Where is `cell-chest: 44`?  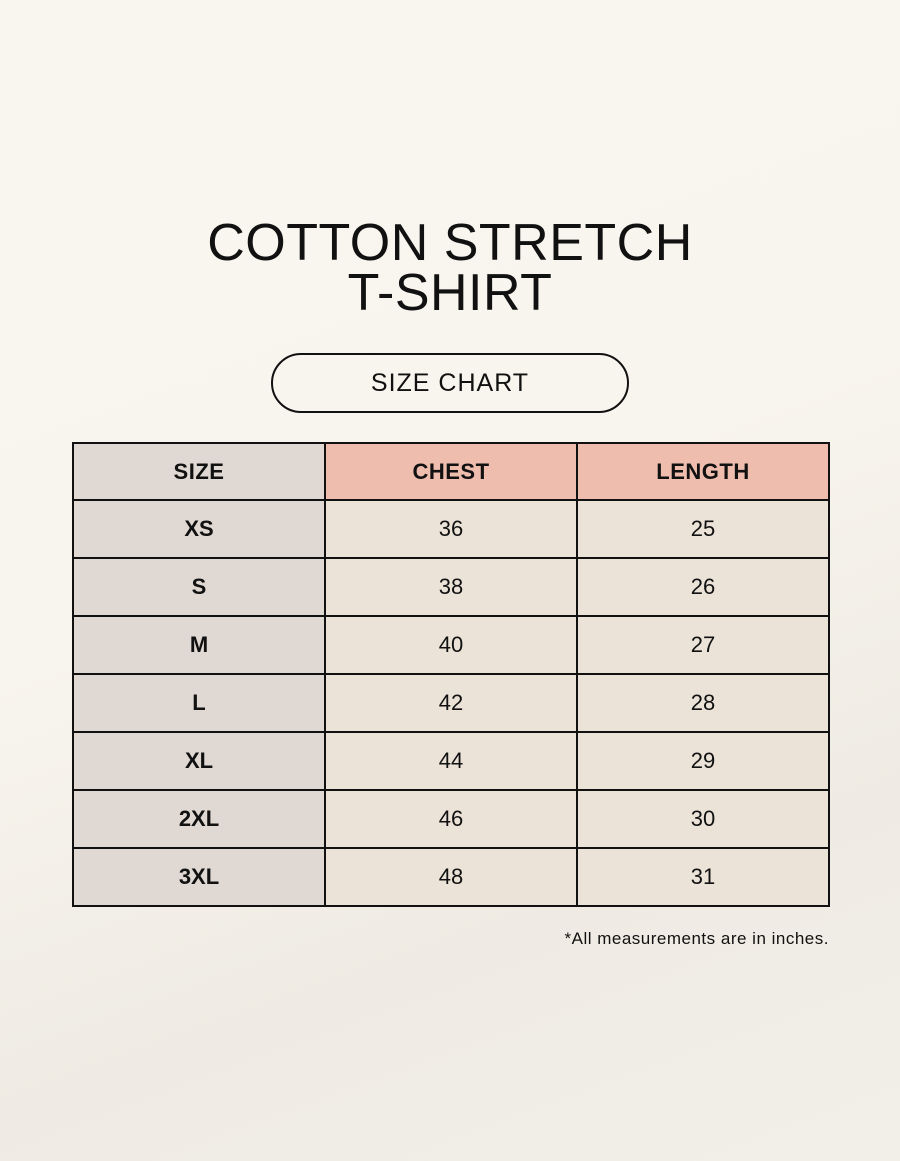
cell-chest: 44 is located at coordinates (451, 761).